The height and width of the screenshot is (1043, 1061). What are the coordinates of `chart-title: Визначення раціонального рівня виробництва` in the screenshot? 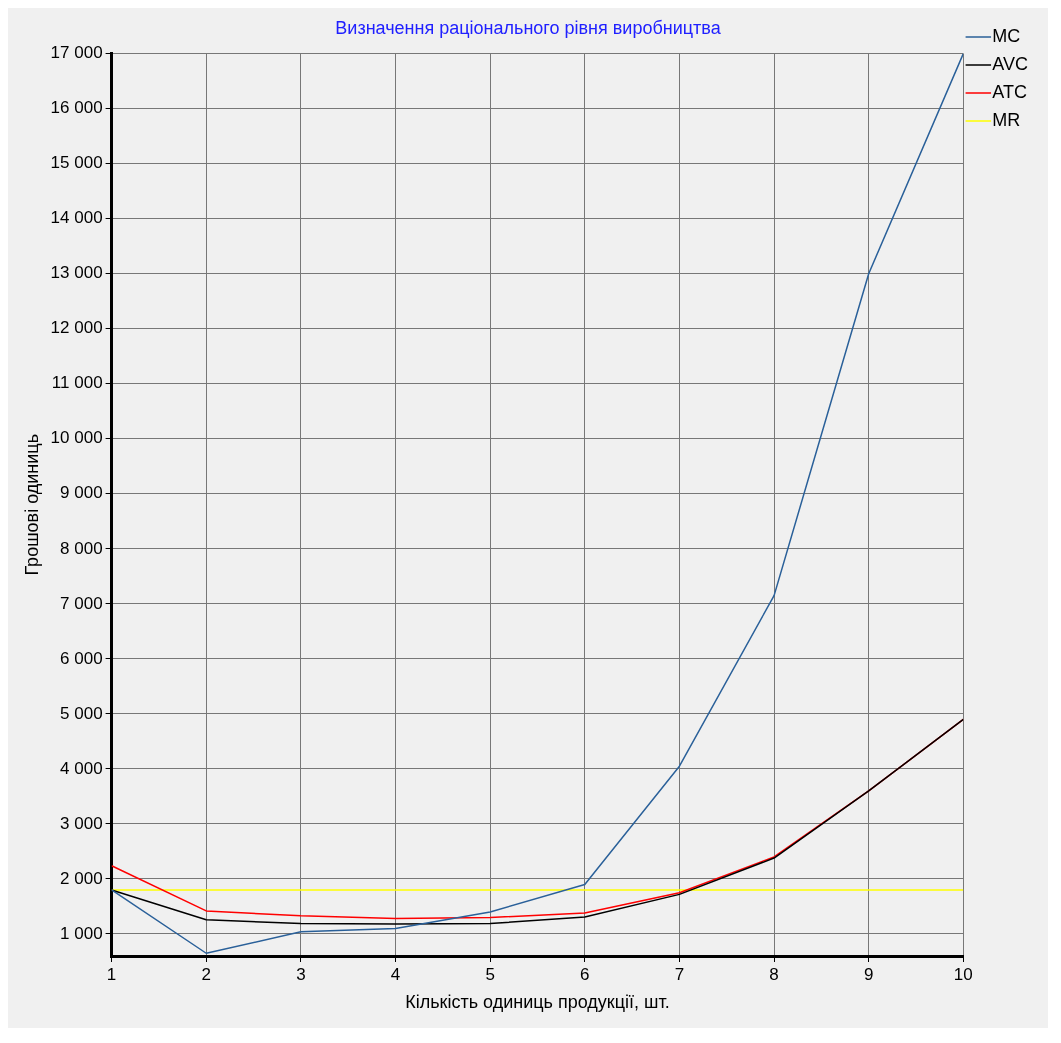 It's located at (528, 27).